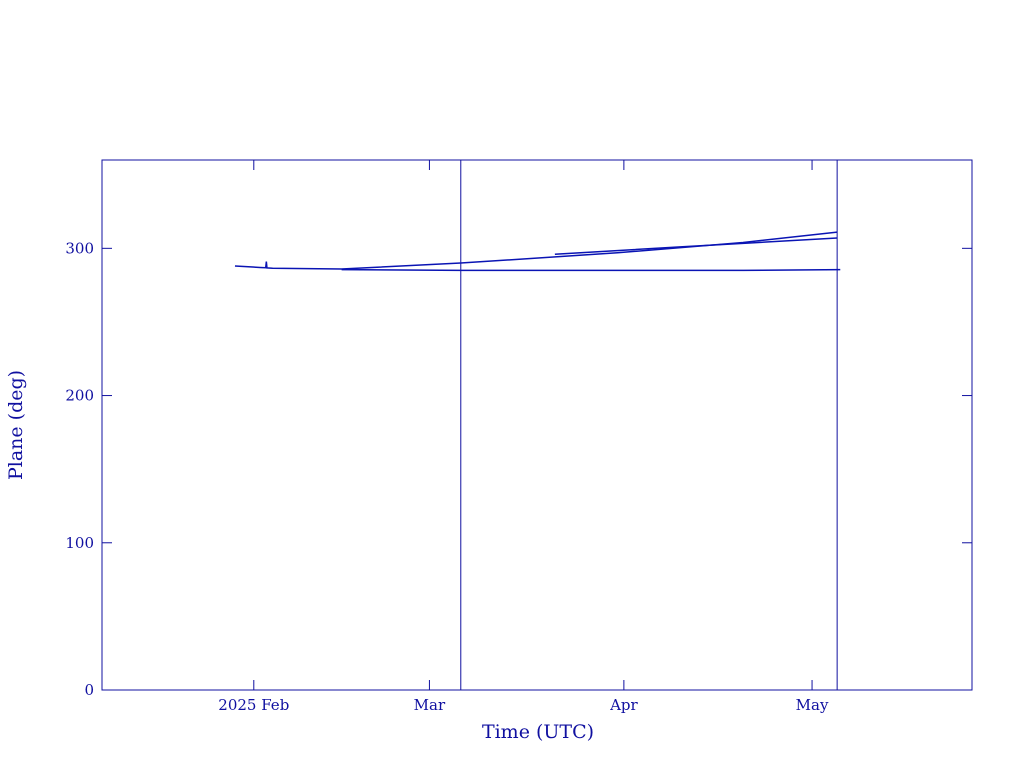 The width and height of the screenshot is (1024, 768). What do you see at coordinates (79, 543) in the screenshot?
I see `y-tick-label: 100` at bounding box center [79, 543].